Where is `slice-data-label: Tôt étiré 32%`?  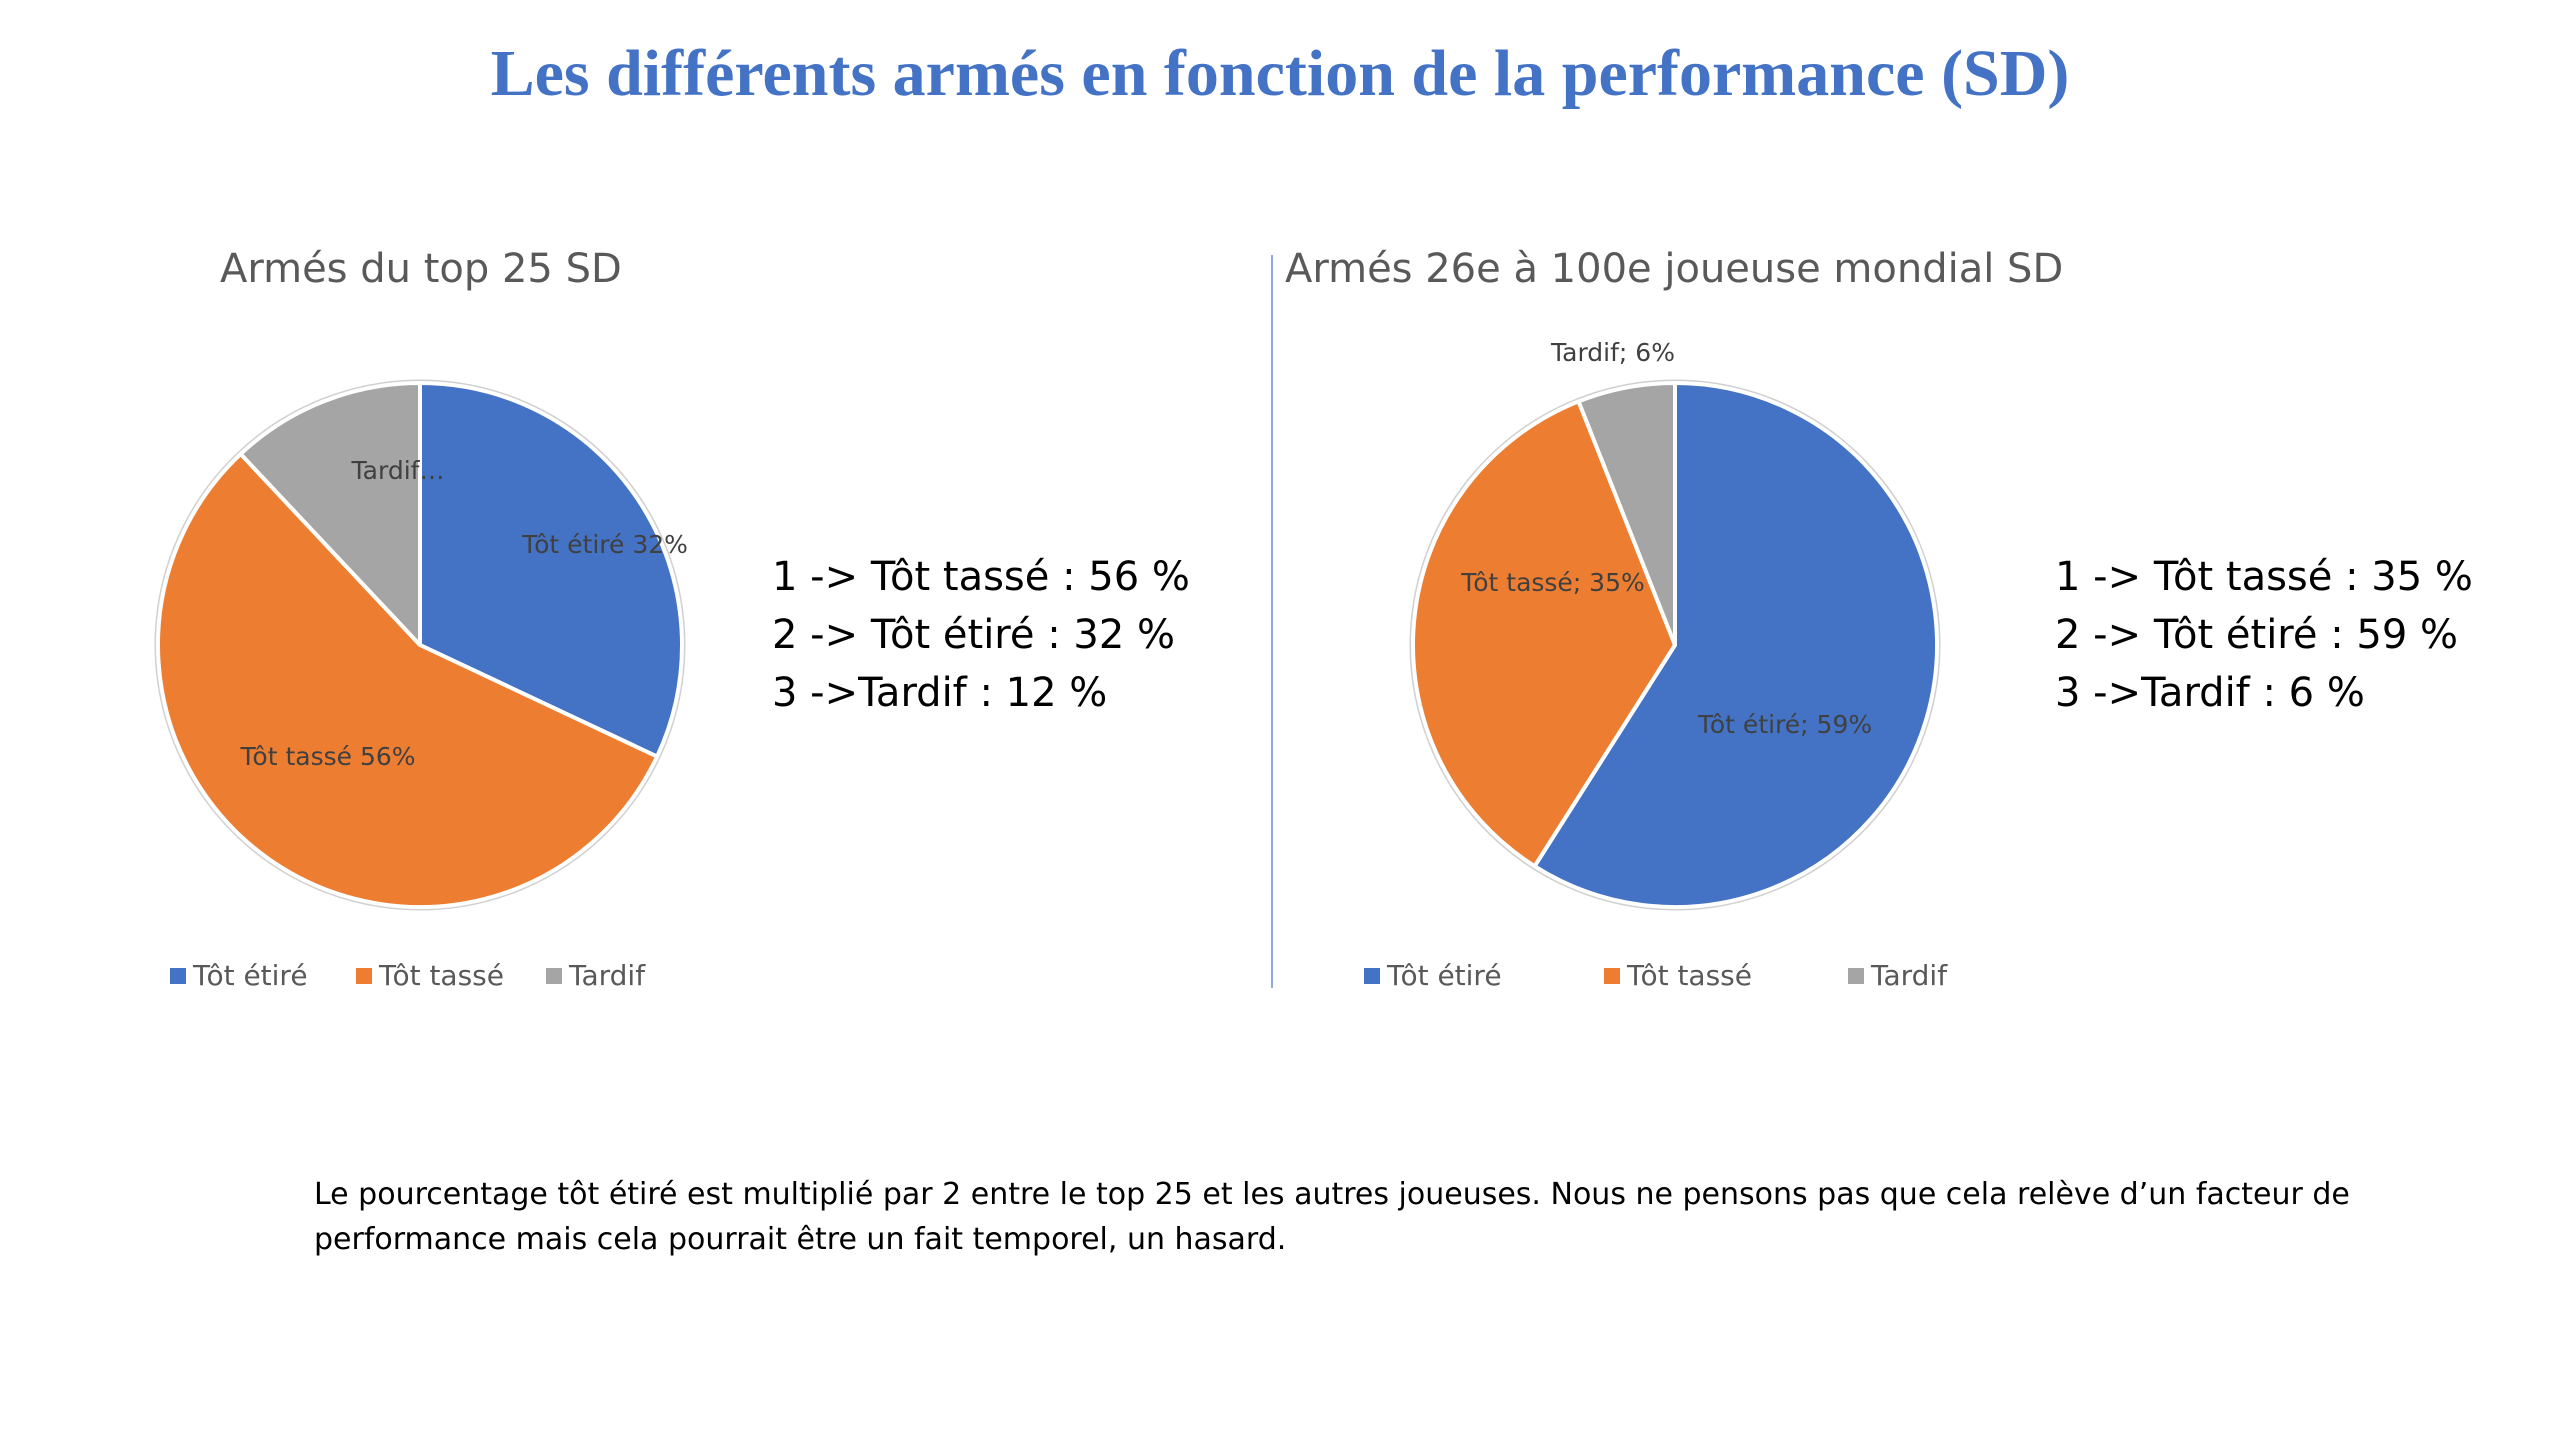 slice-data-label: Tôt étiré 32% is located at coordinates (604, 544).